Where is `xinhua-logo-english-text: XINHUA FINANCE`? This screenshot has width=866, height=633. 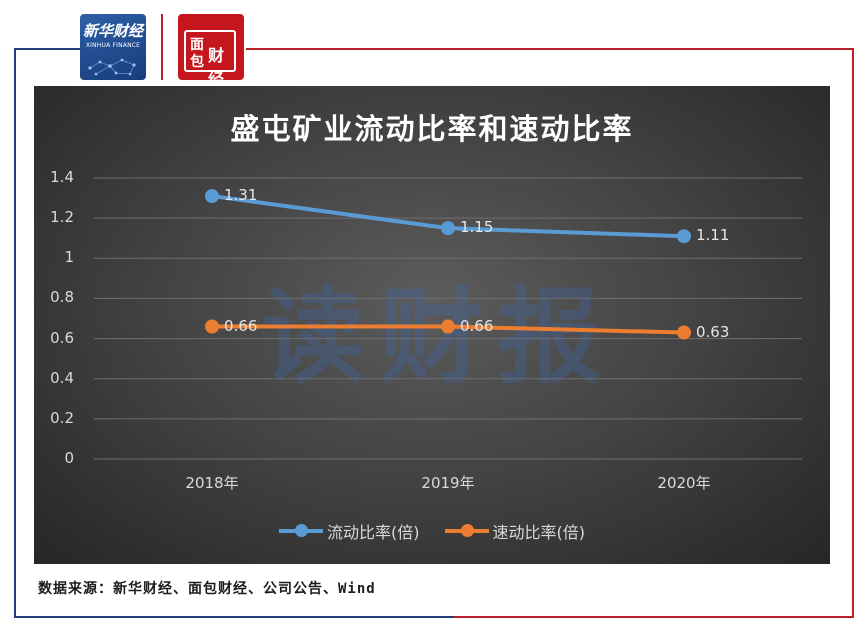
xinhua-logo-english-text: XINHUA FINANCE is located at coordinates (113, 45).